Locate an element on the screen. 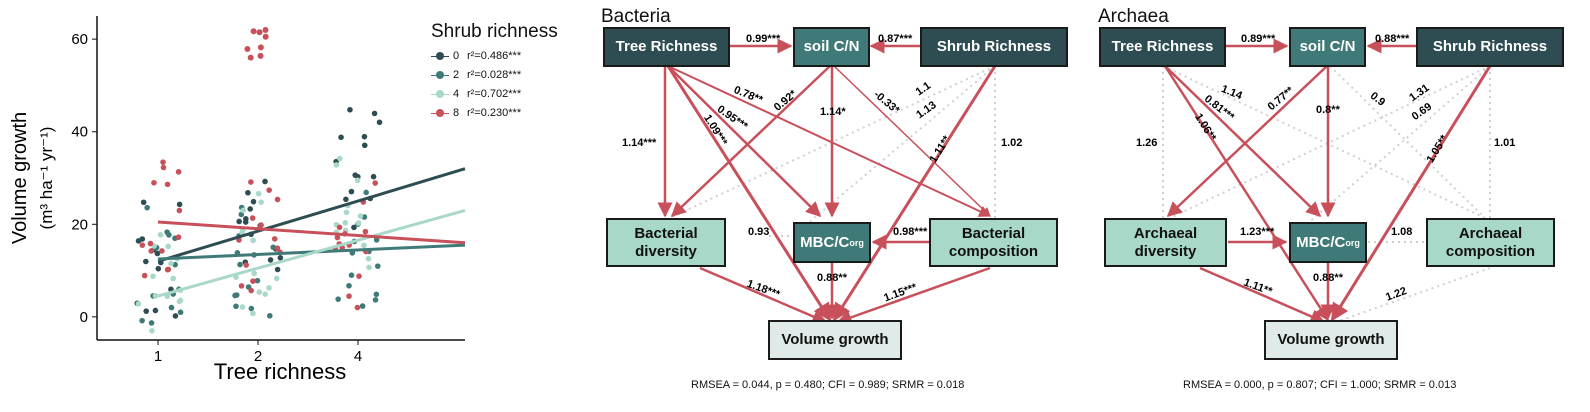  coef-tree-div: 1.14*** is located at coordinates (639, 143).